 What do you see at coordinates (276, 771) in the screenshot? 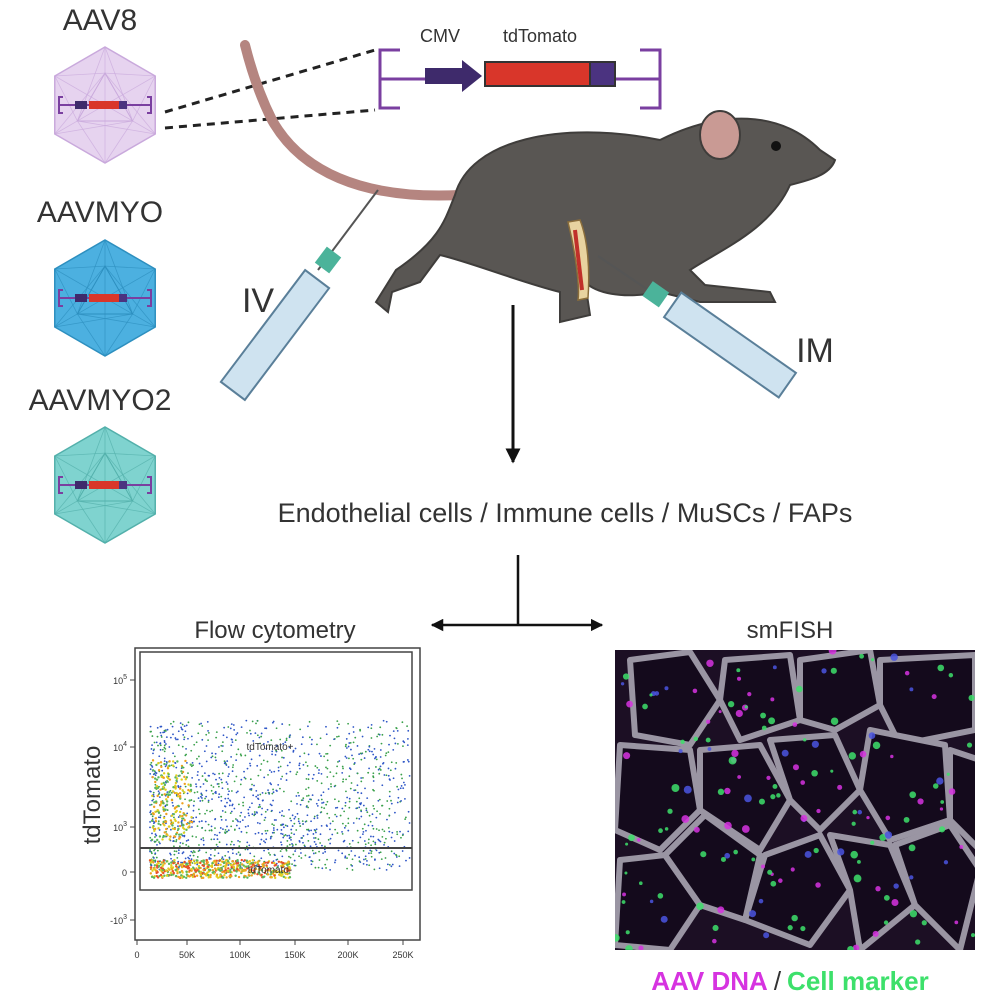
I see `gate` at bounding box center [276, 771].